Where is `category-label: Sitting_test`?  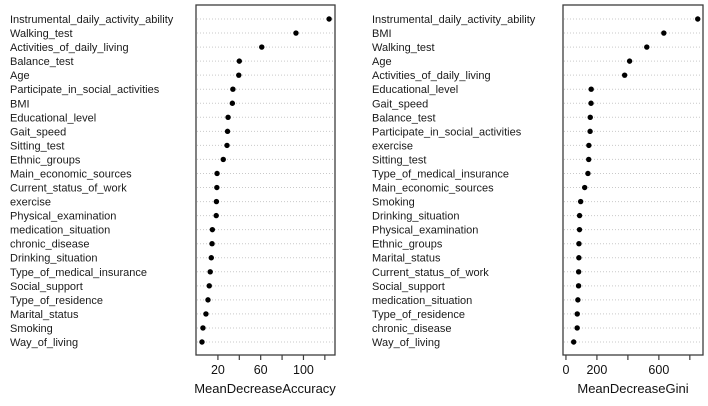
category-label: Sitting_test is located at coordinates (399, 160).